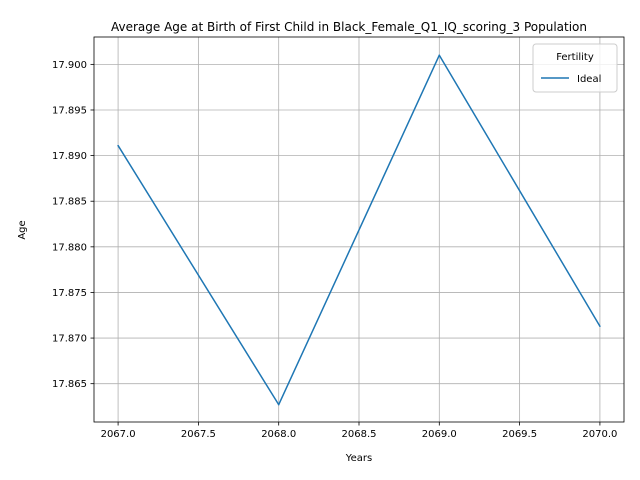 This screenshot has width=640, height=480. I want to click on y-tick-label: 17.900, so click(69, 65).